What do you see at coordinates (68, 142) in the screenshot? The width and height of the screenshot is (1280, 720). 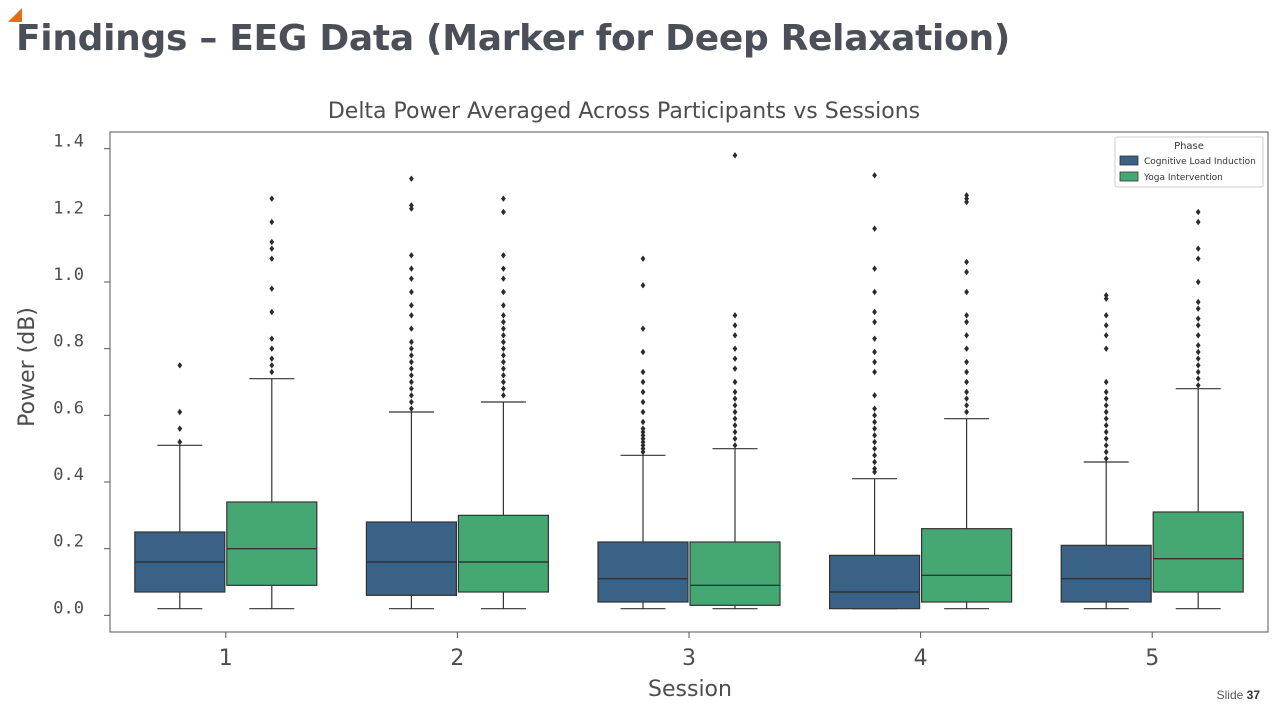 I see `y-tick-label: 1.4` at bounding box center [68, 142].